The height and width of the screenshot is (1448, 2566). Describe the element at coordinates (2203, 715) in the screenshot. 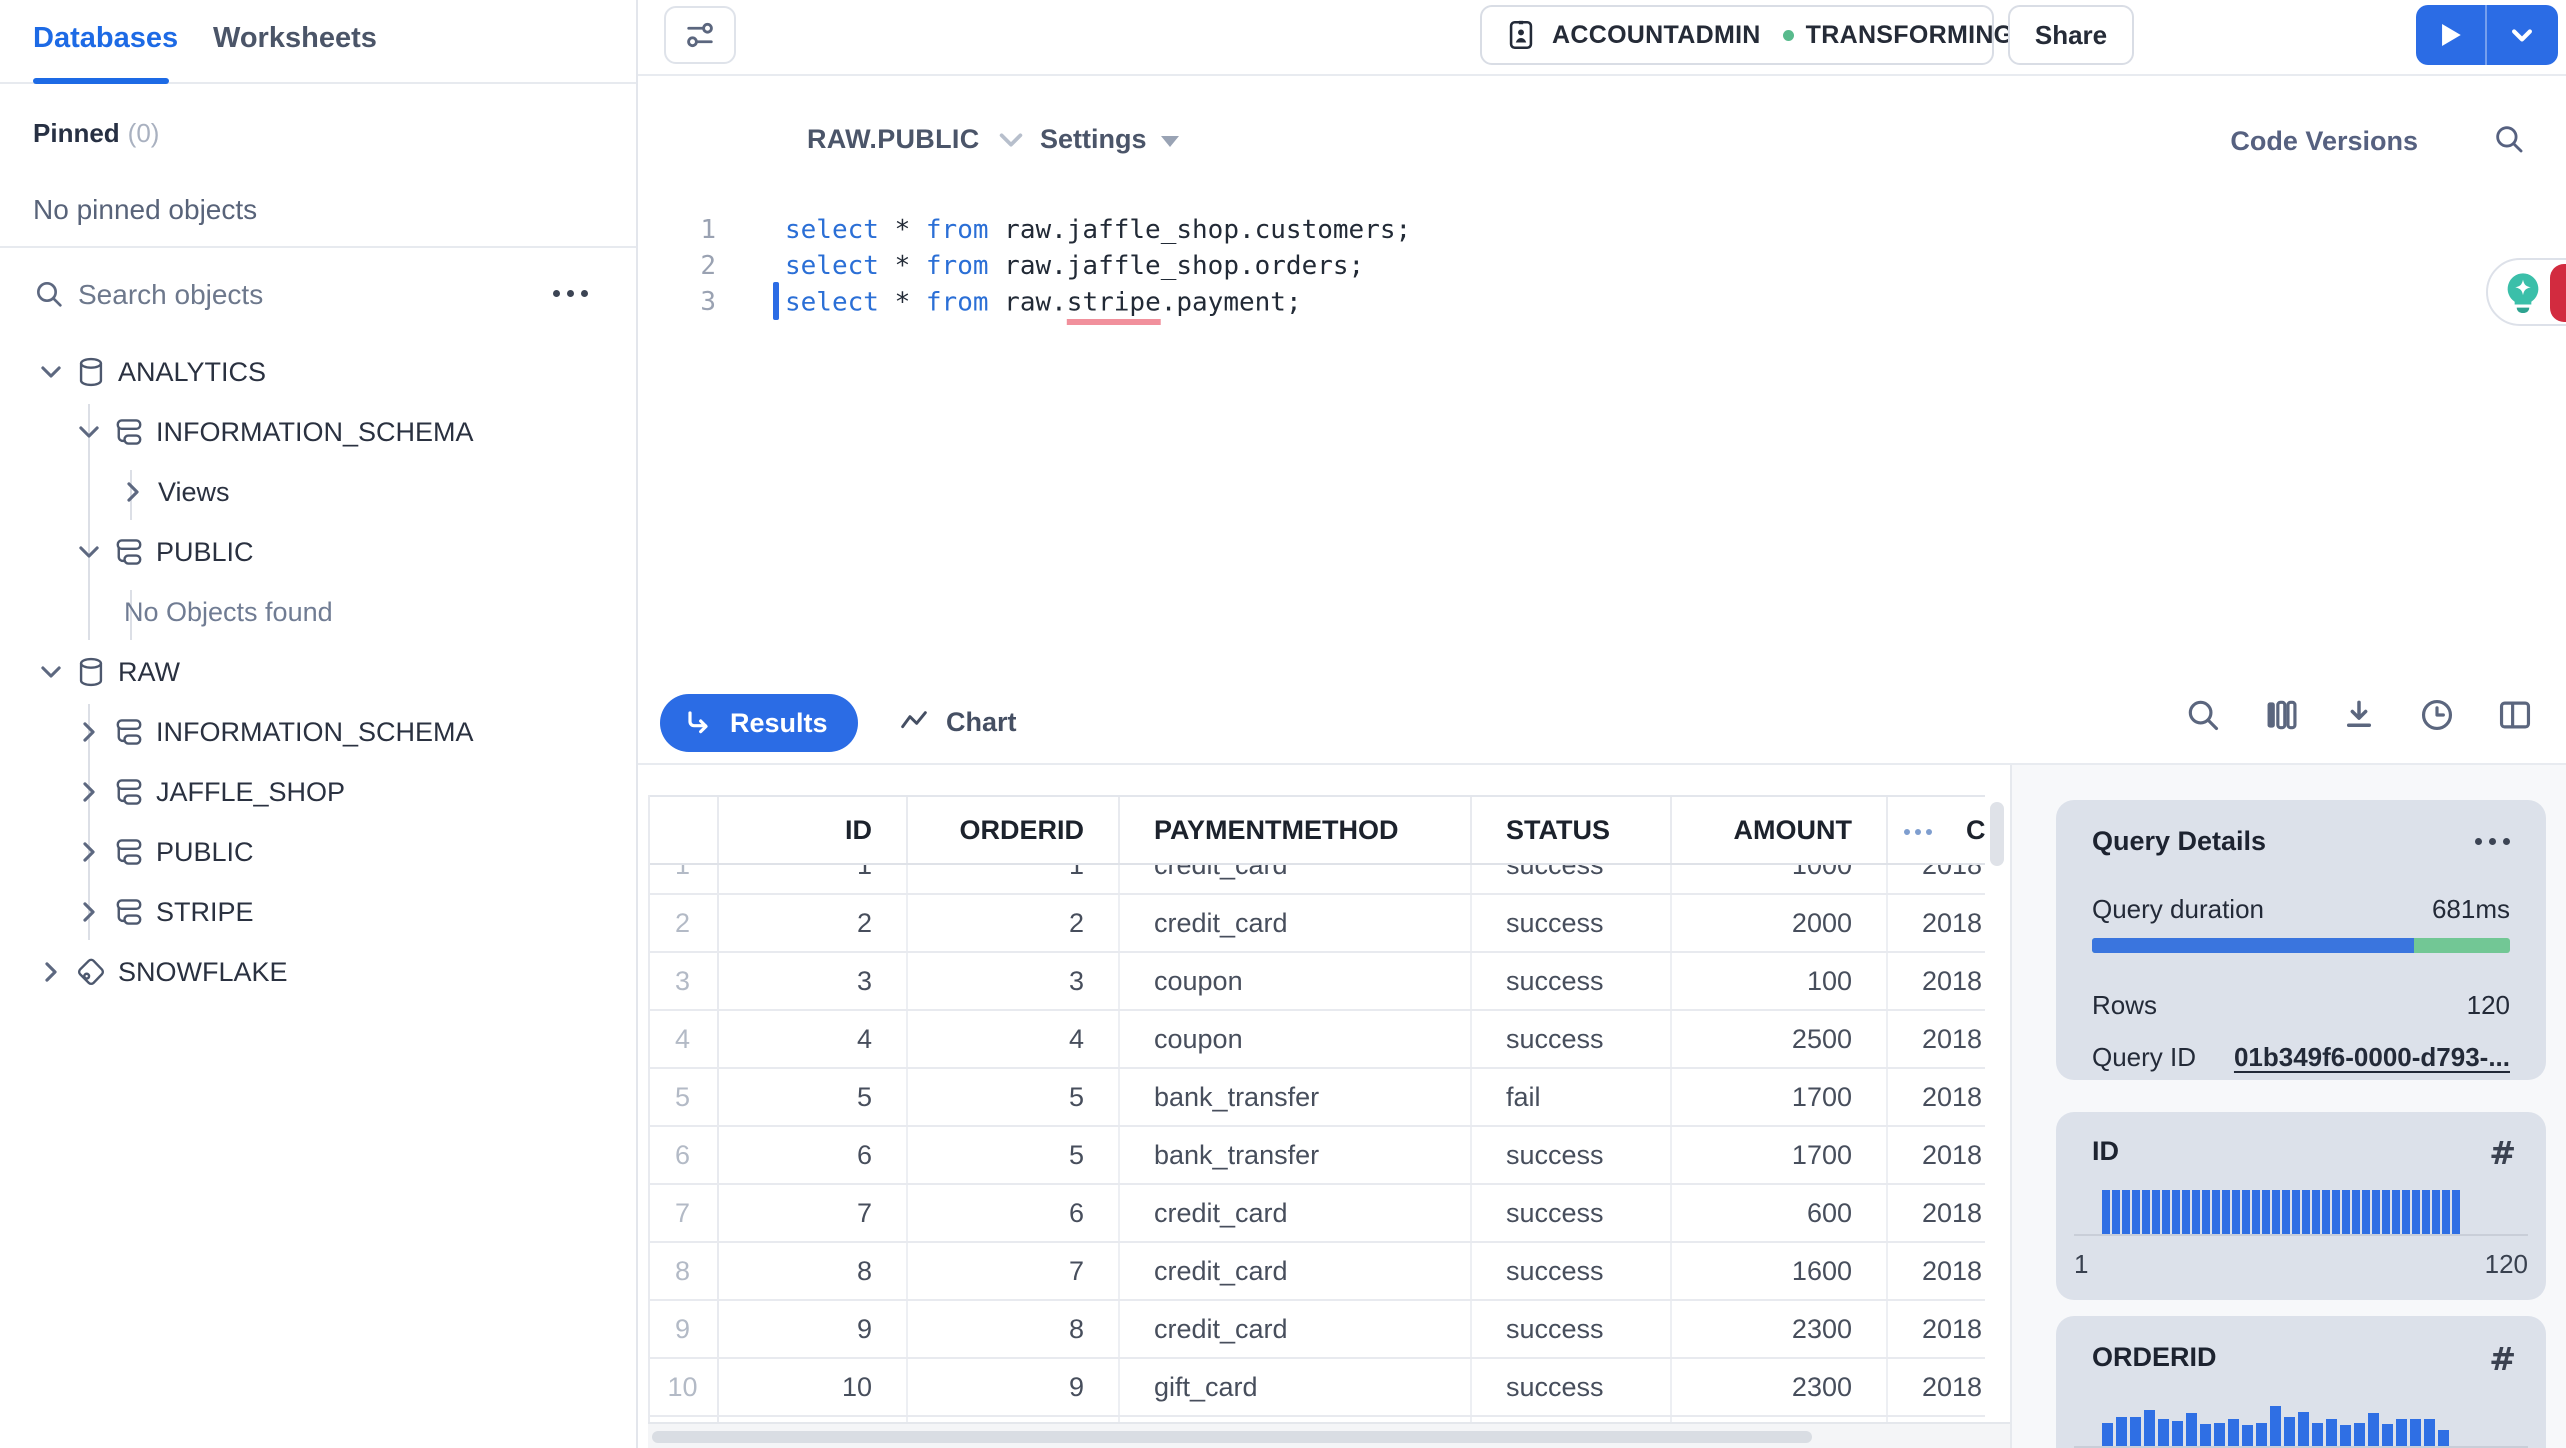

I see `search-results-icon` at that location.